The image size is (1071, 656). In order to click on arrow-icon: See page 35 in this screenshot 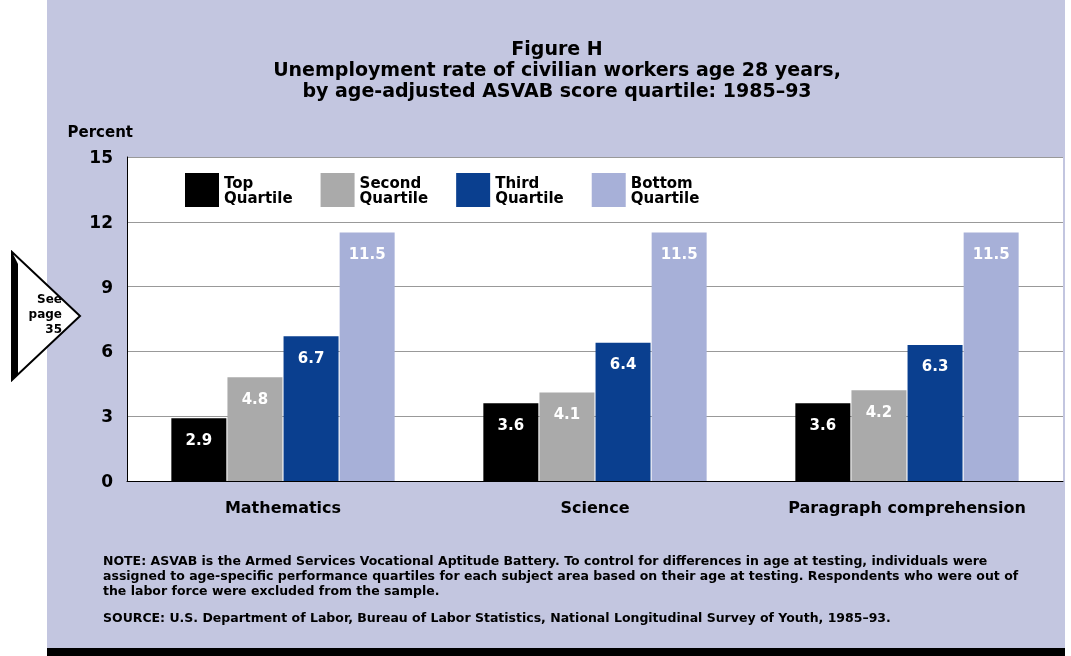, I will do `click(46, 316)`.